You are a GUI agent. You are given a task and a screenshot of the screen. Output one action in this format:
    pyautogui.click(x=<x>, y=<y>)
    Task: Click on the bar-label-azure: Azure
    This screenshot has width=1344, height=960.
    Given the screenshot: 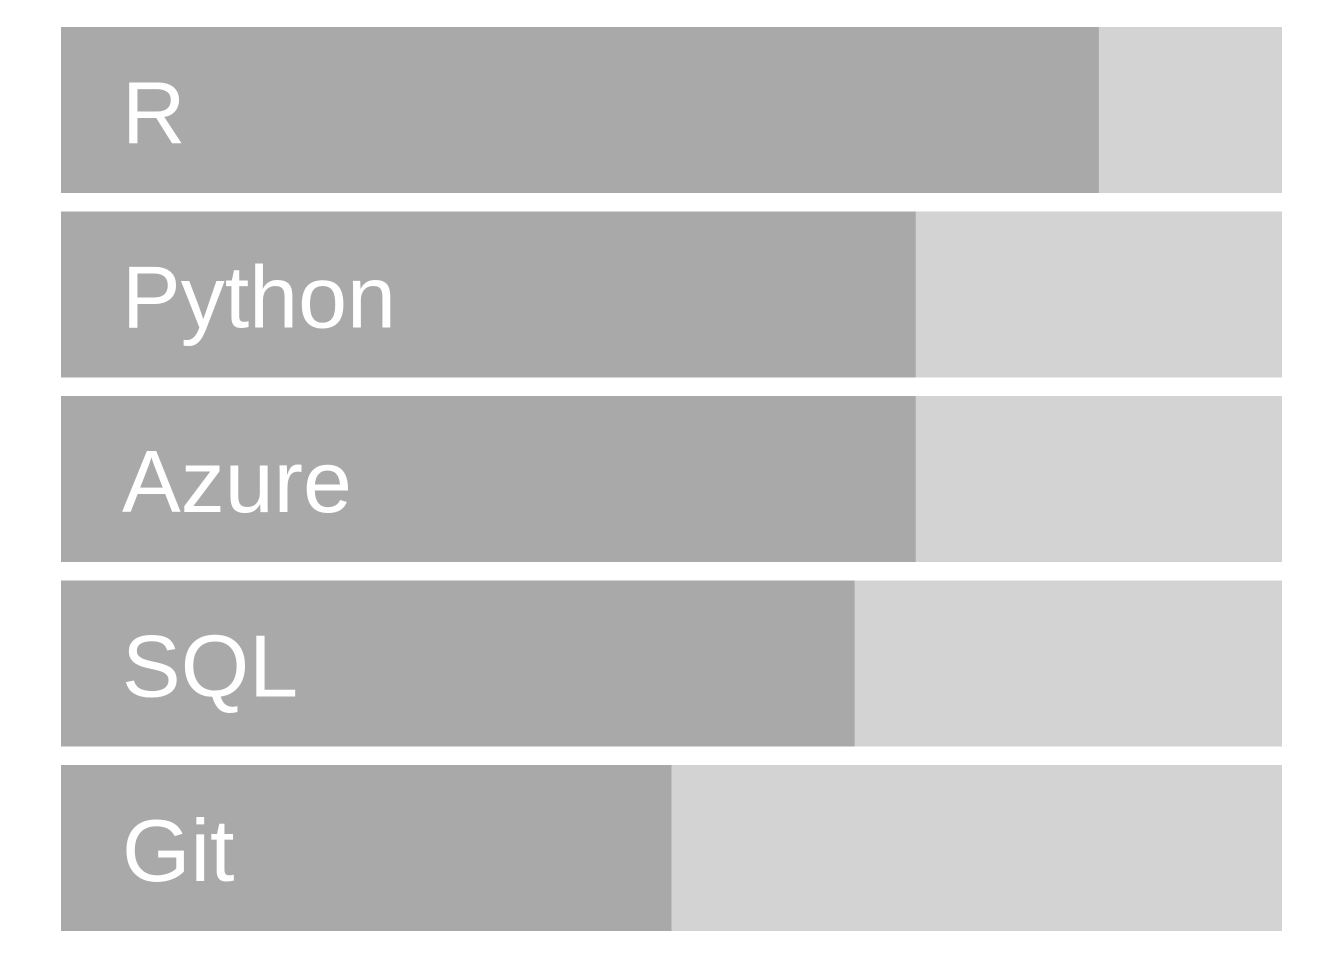 What is the action you would take?
    pyautogui.click(x=237, y=481)
    